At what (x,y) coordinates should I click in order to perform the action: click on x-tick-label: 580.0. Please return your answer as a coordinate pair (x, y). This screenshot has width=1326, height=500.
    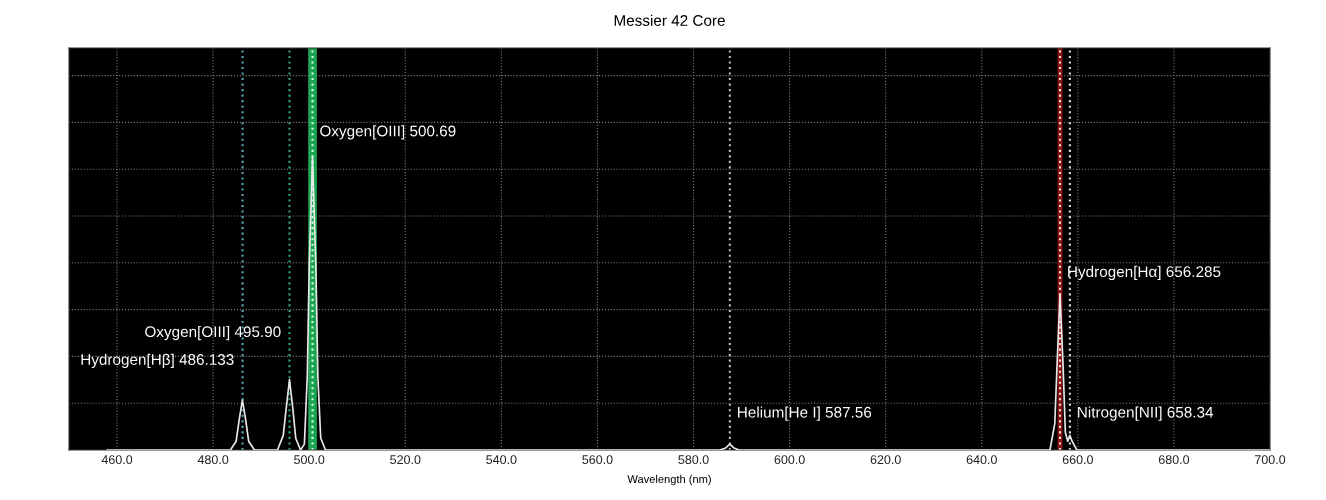
    Looking at the image, I should click on (693, 460).